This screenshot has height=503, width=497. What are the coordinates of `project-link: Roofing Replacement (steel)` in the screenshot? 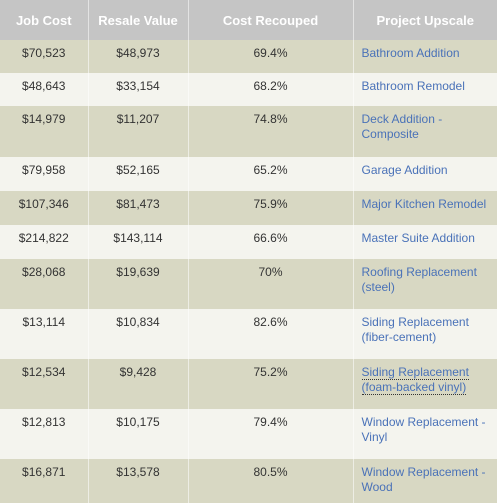 It's located at (419, 279).